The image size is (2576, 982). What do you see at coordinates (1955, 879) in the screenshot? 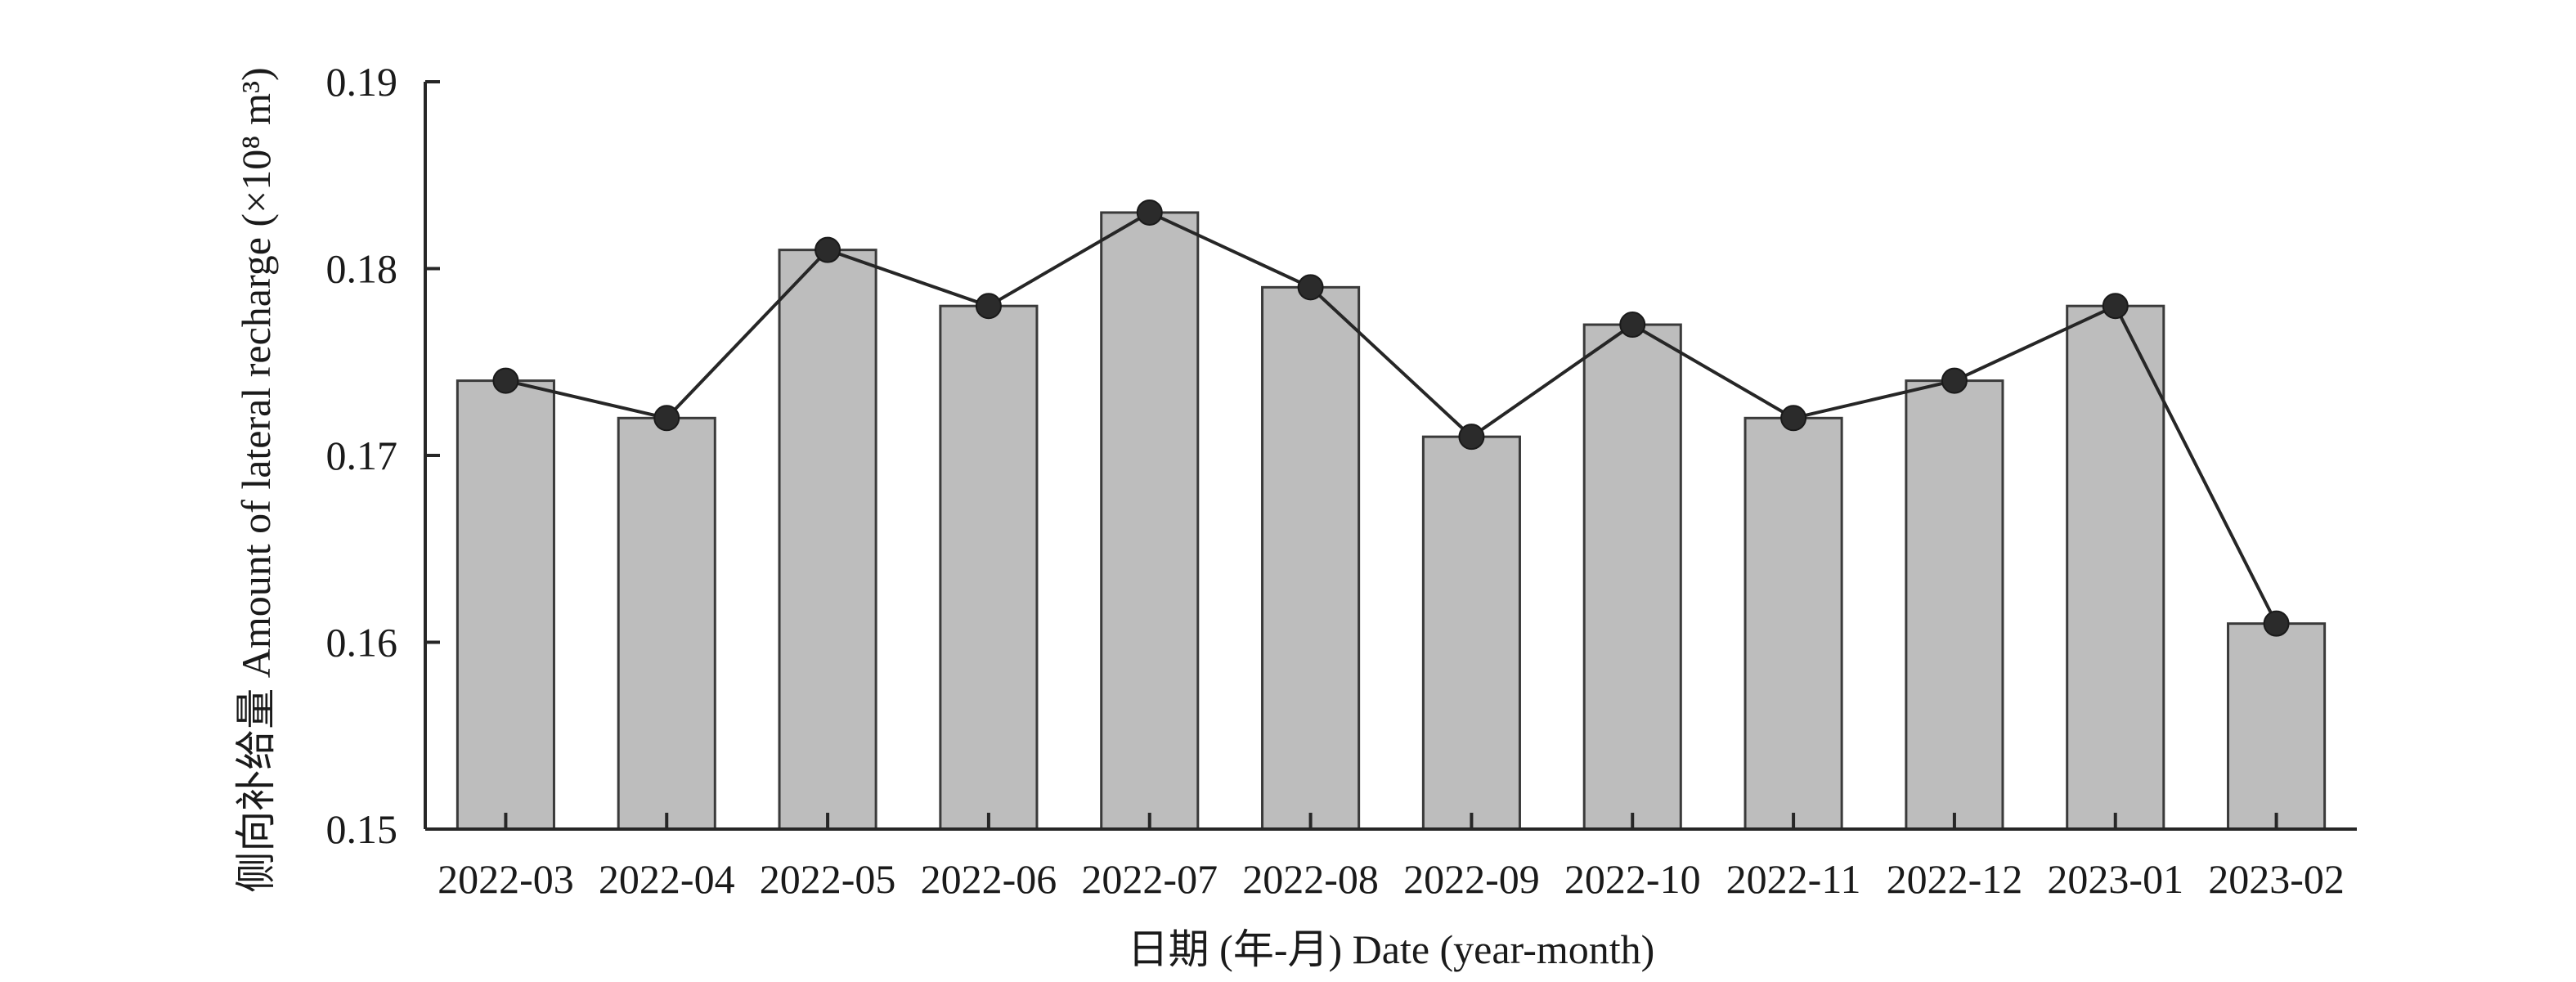
I see `x-tick-label: 2022-12` at bounding box center [1955, 879].